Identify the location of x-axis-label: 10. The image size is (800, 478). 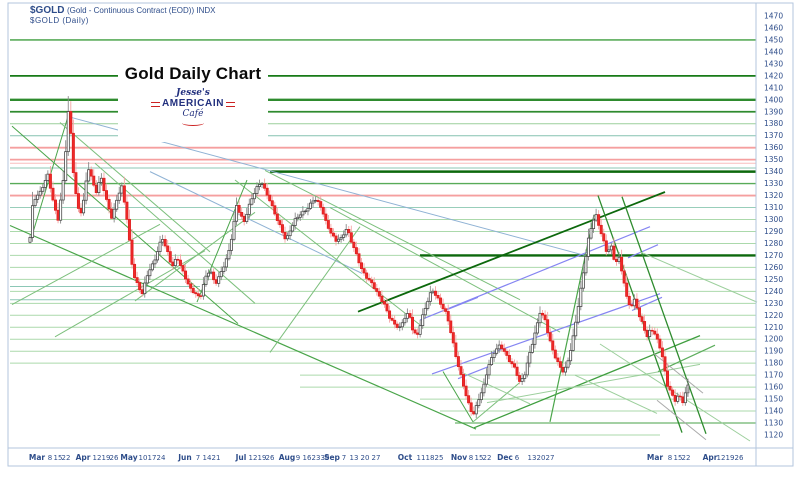
(143, 458).